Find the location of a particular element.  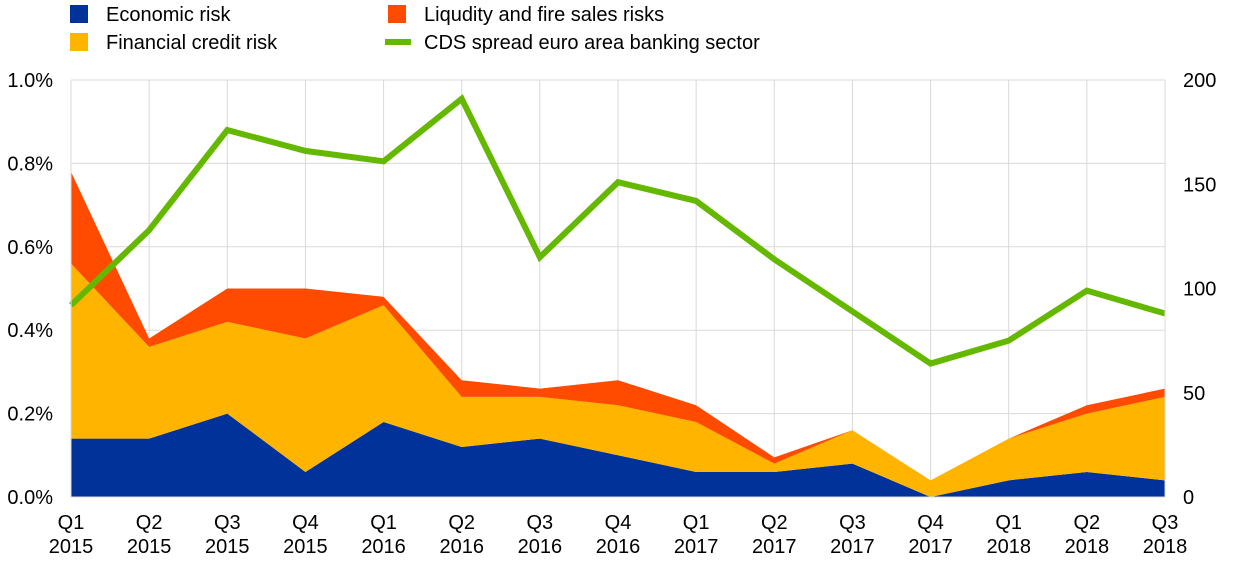

left-axis-tick-label: 0.8% is located at coordinates (30, 164).